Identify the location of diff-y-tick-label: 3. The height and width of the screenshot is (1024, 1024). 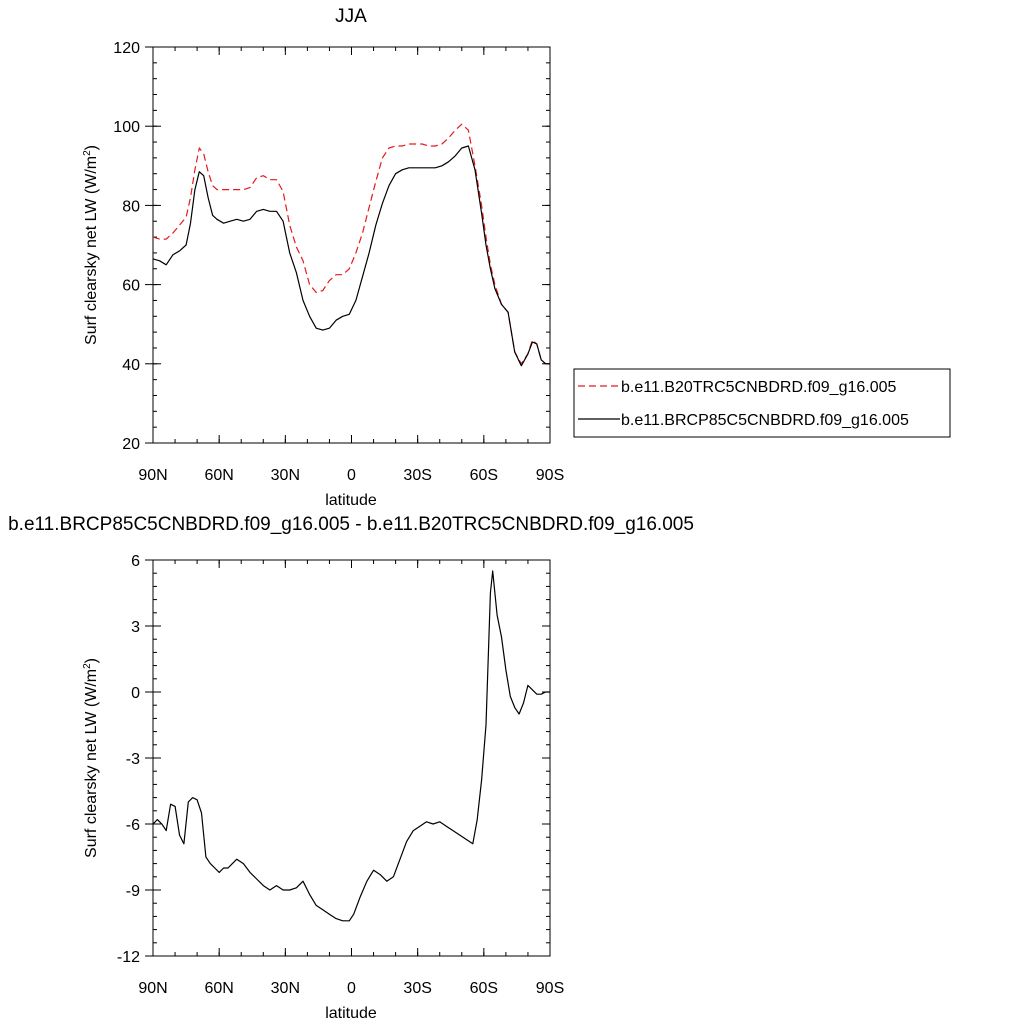
(135, 627).